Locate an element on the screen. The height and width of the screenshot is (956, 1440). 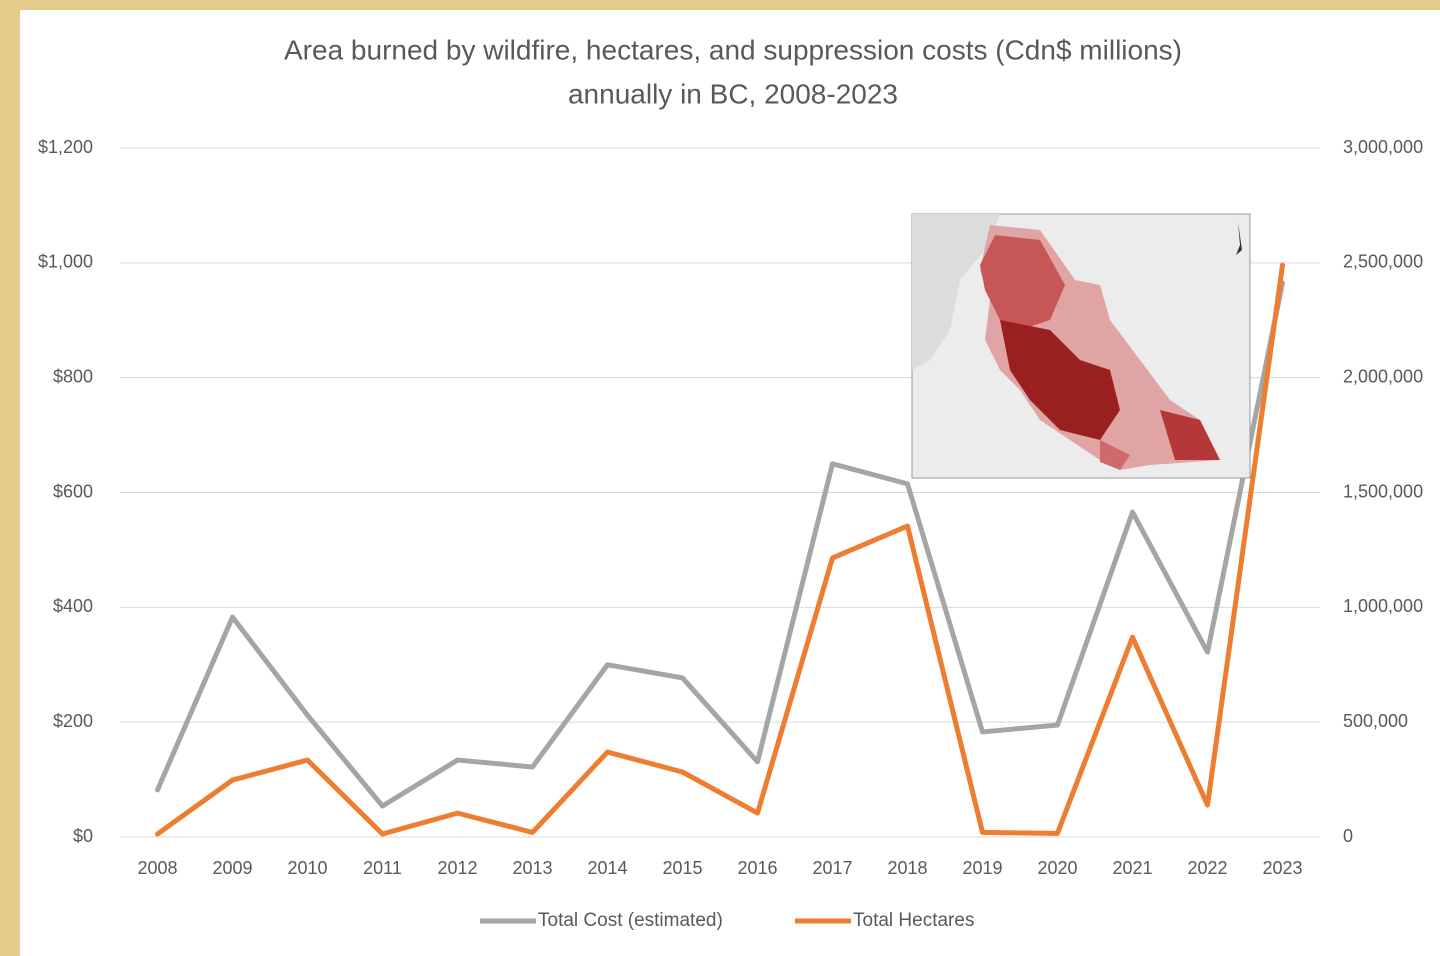
chart-title: annually in BC, 2008-2023 is located at coordinates (733, 93).